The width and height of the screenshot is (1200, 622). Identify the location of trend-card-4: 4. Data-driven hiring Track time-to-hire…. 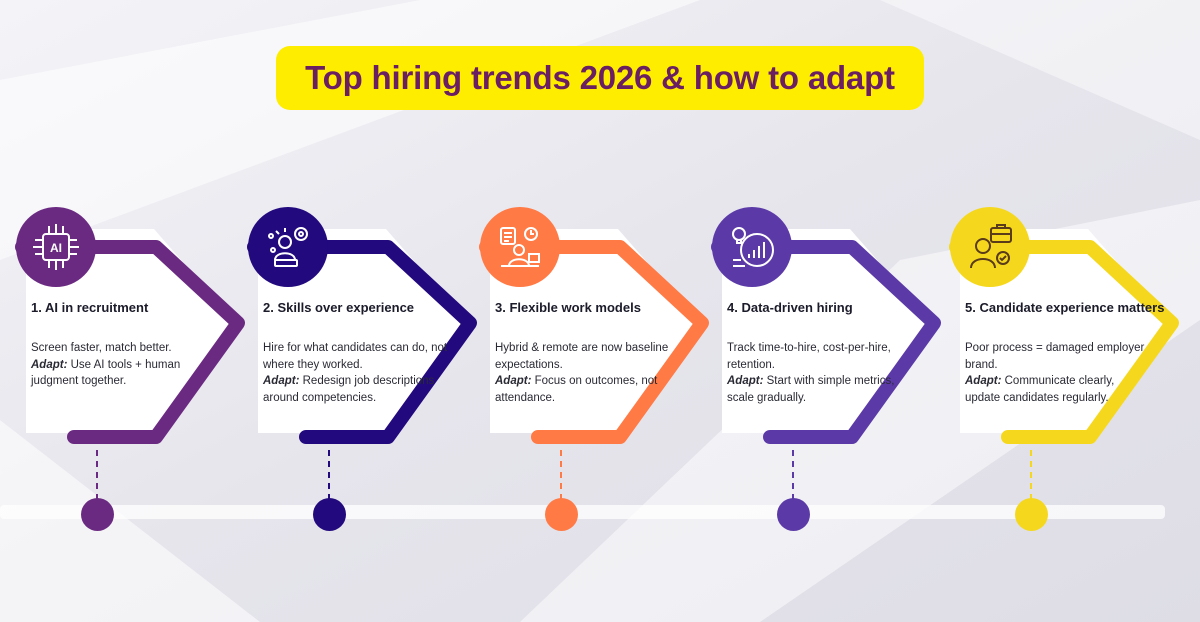
(835, 375).